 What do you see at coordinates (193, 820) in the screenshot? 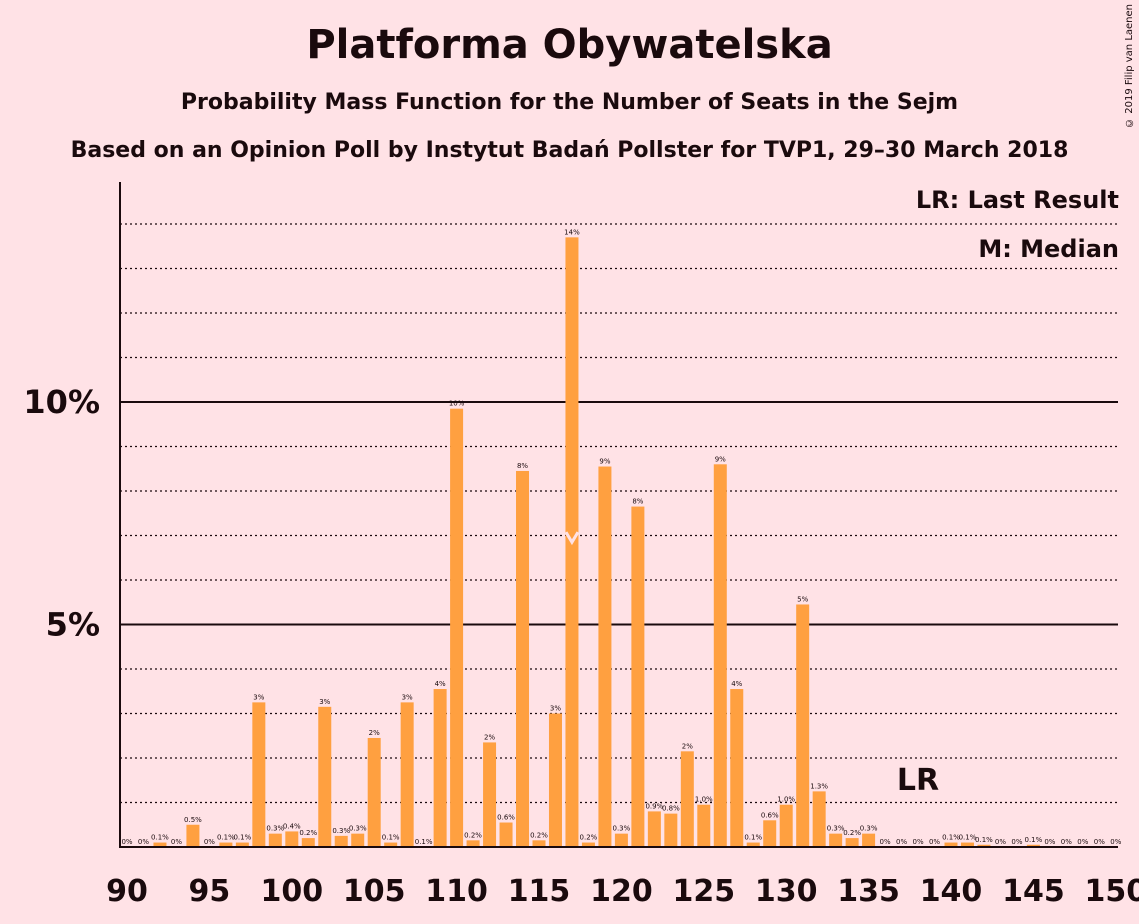
I see `bar-label: 0.5%` at bounding box center [193, 820].